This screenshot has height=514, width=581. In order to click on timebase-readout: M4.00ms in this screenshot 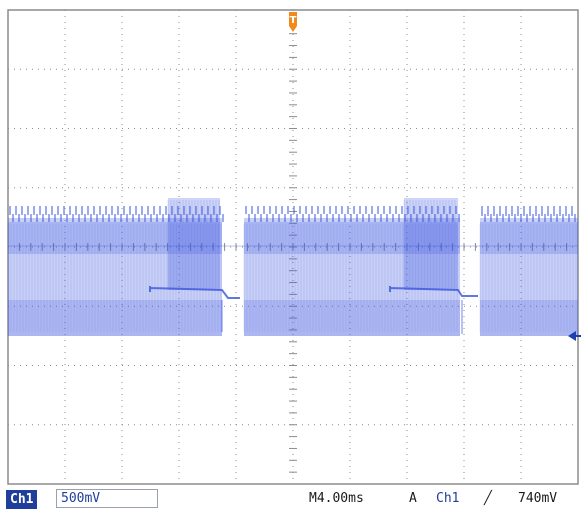, I will do `click(336, 498)`.